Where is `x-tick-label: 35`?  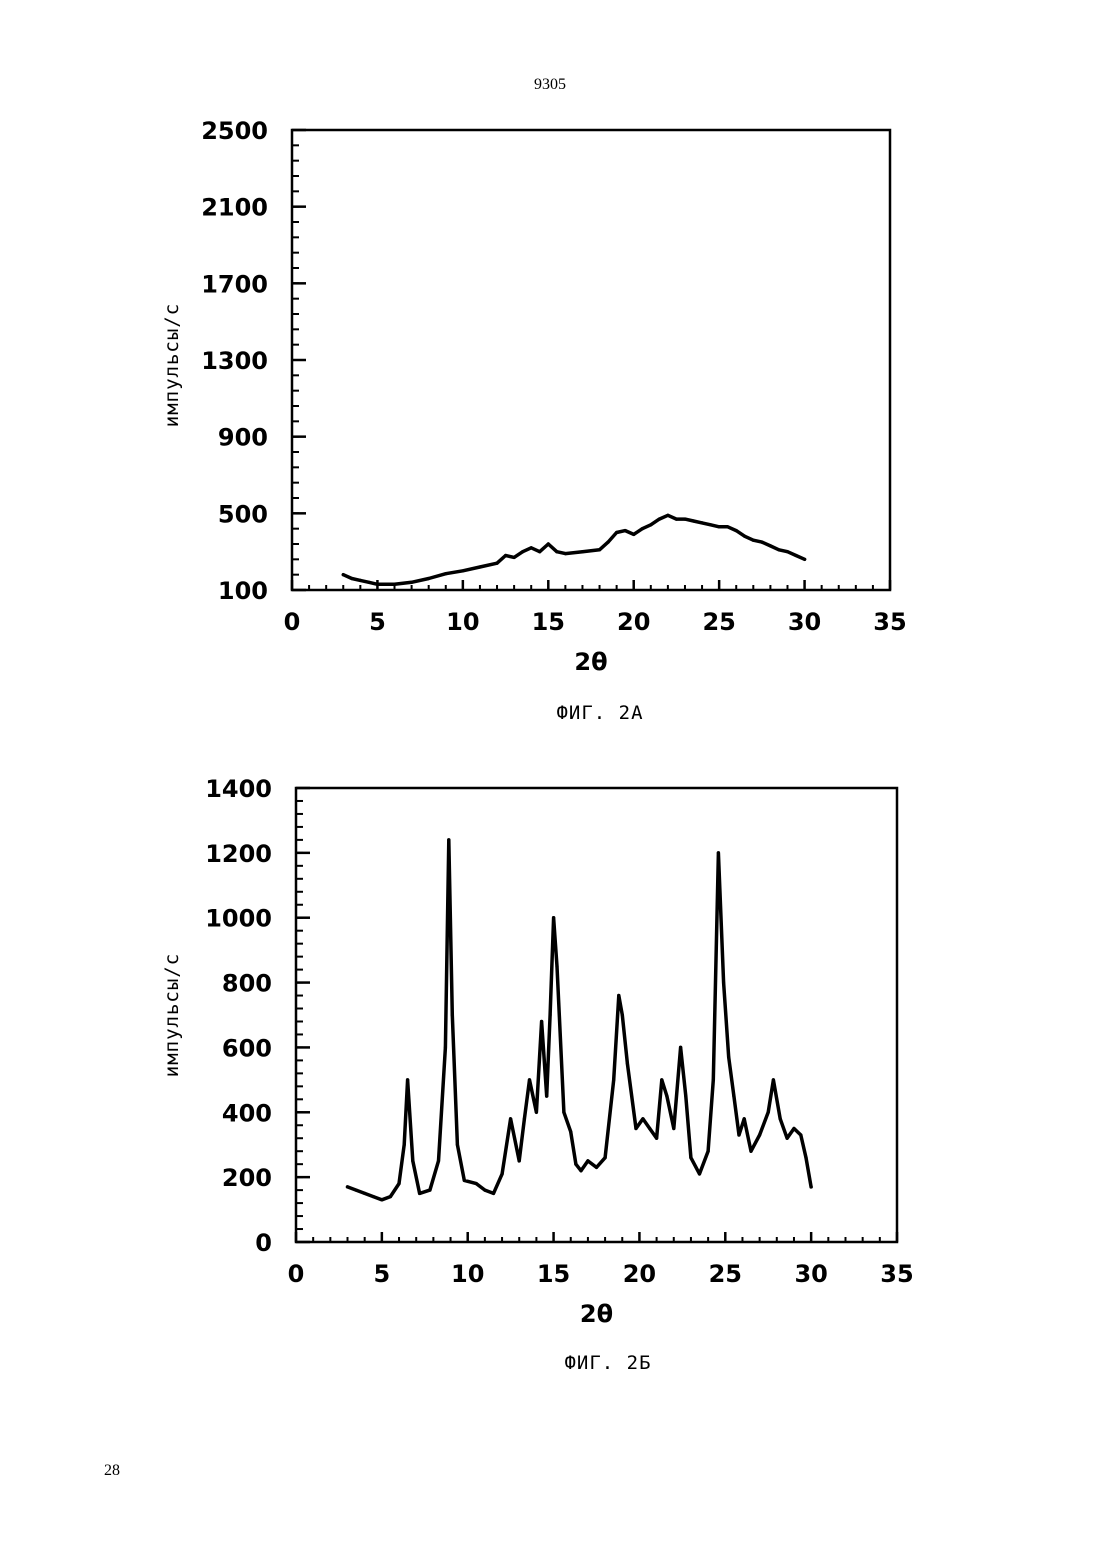 x-tick-label: 35 is located at coordinates (889, 622).